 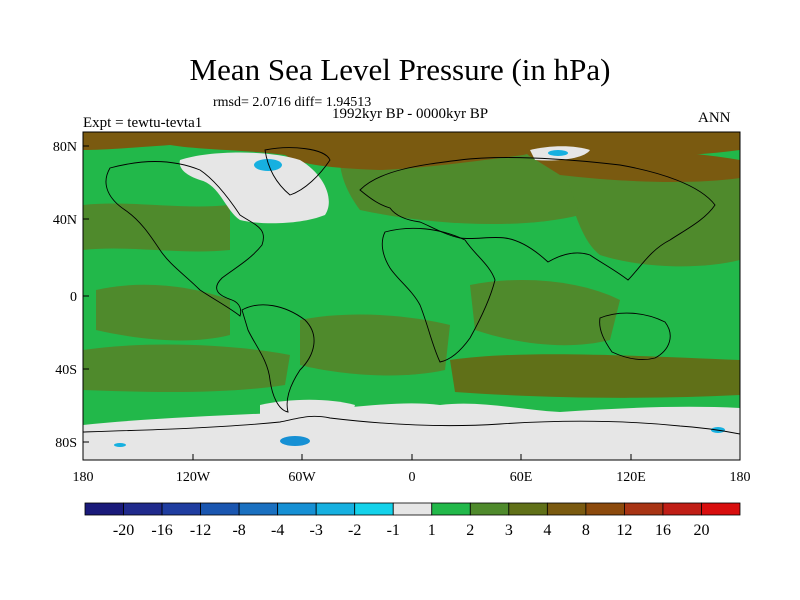 What do you see at coordinates (558, 153) in the screenshot?
I see `field-cyan-arctic` at bounding box center [558, 153].